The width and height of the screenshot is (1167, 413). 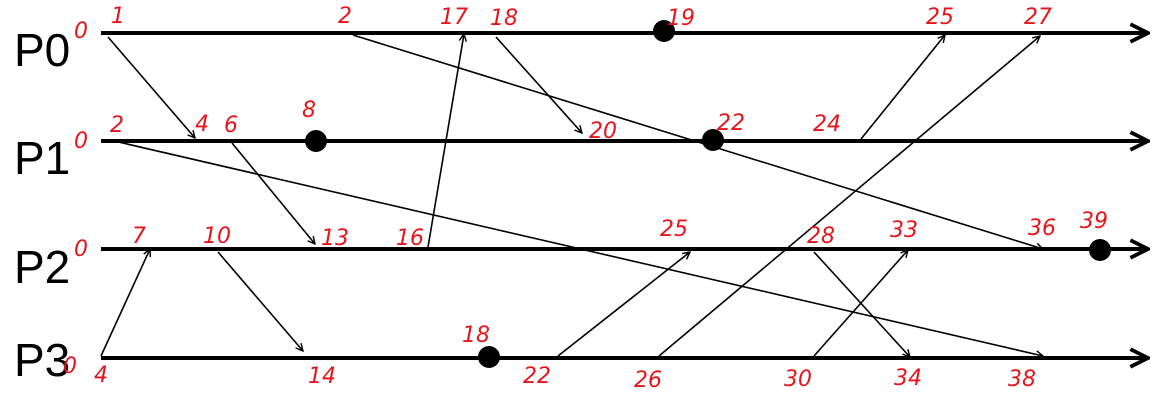 I want to click on origin-zero-p3: 0, so click(x=70, y=366).